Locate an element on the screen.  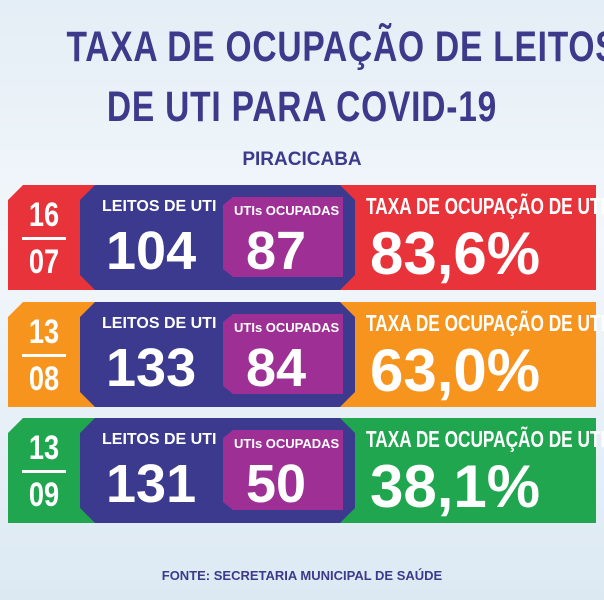
date-day: 16 is located at coordinates (44, 215).